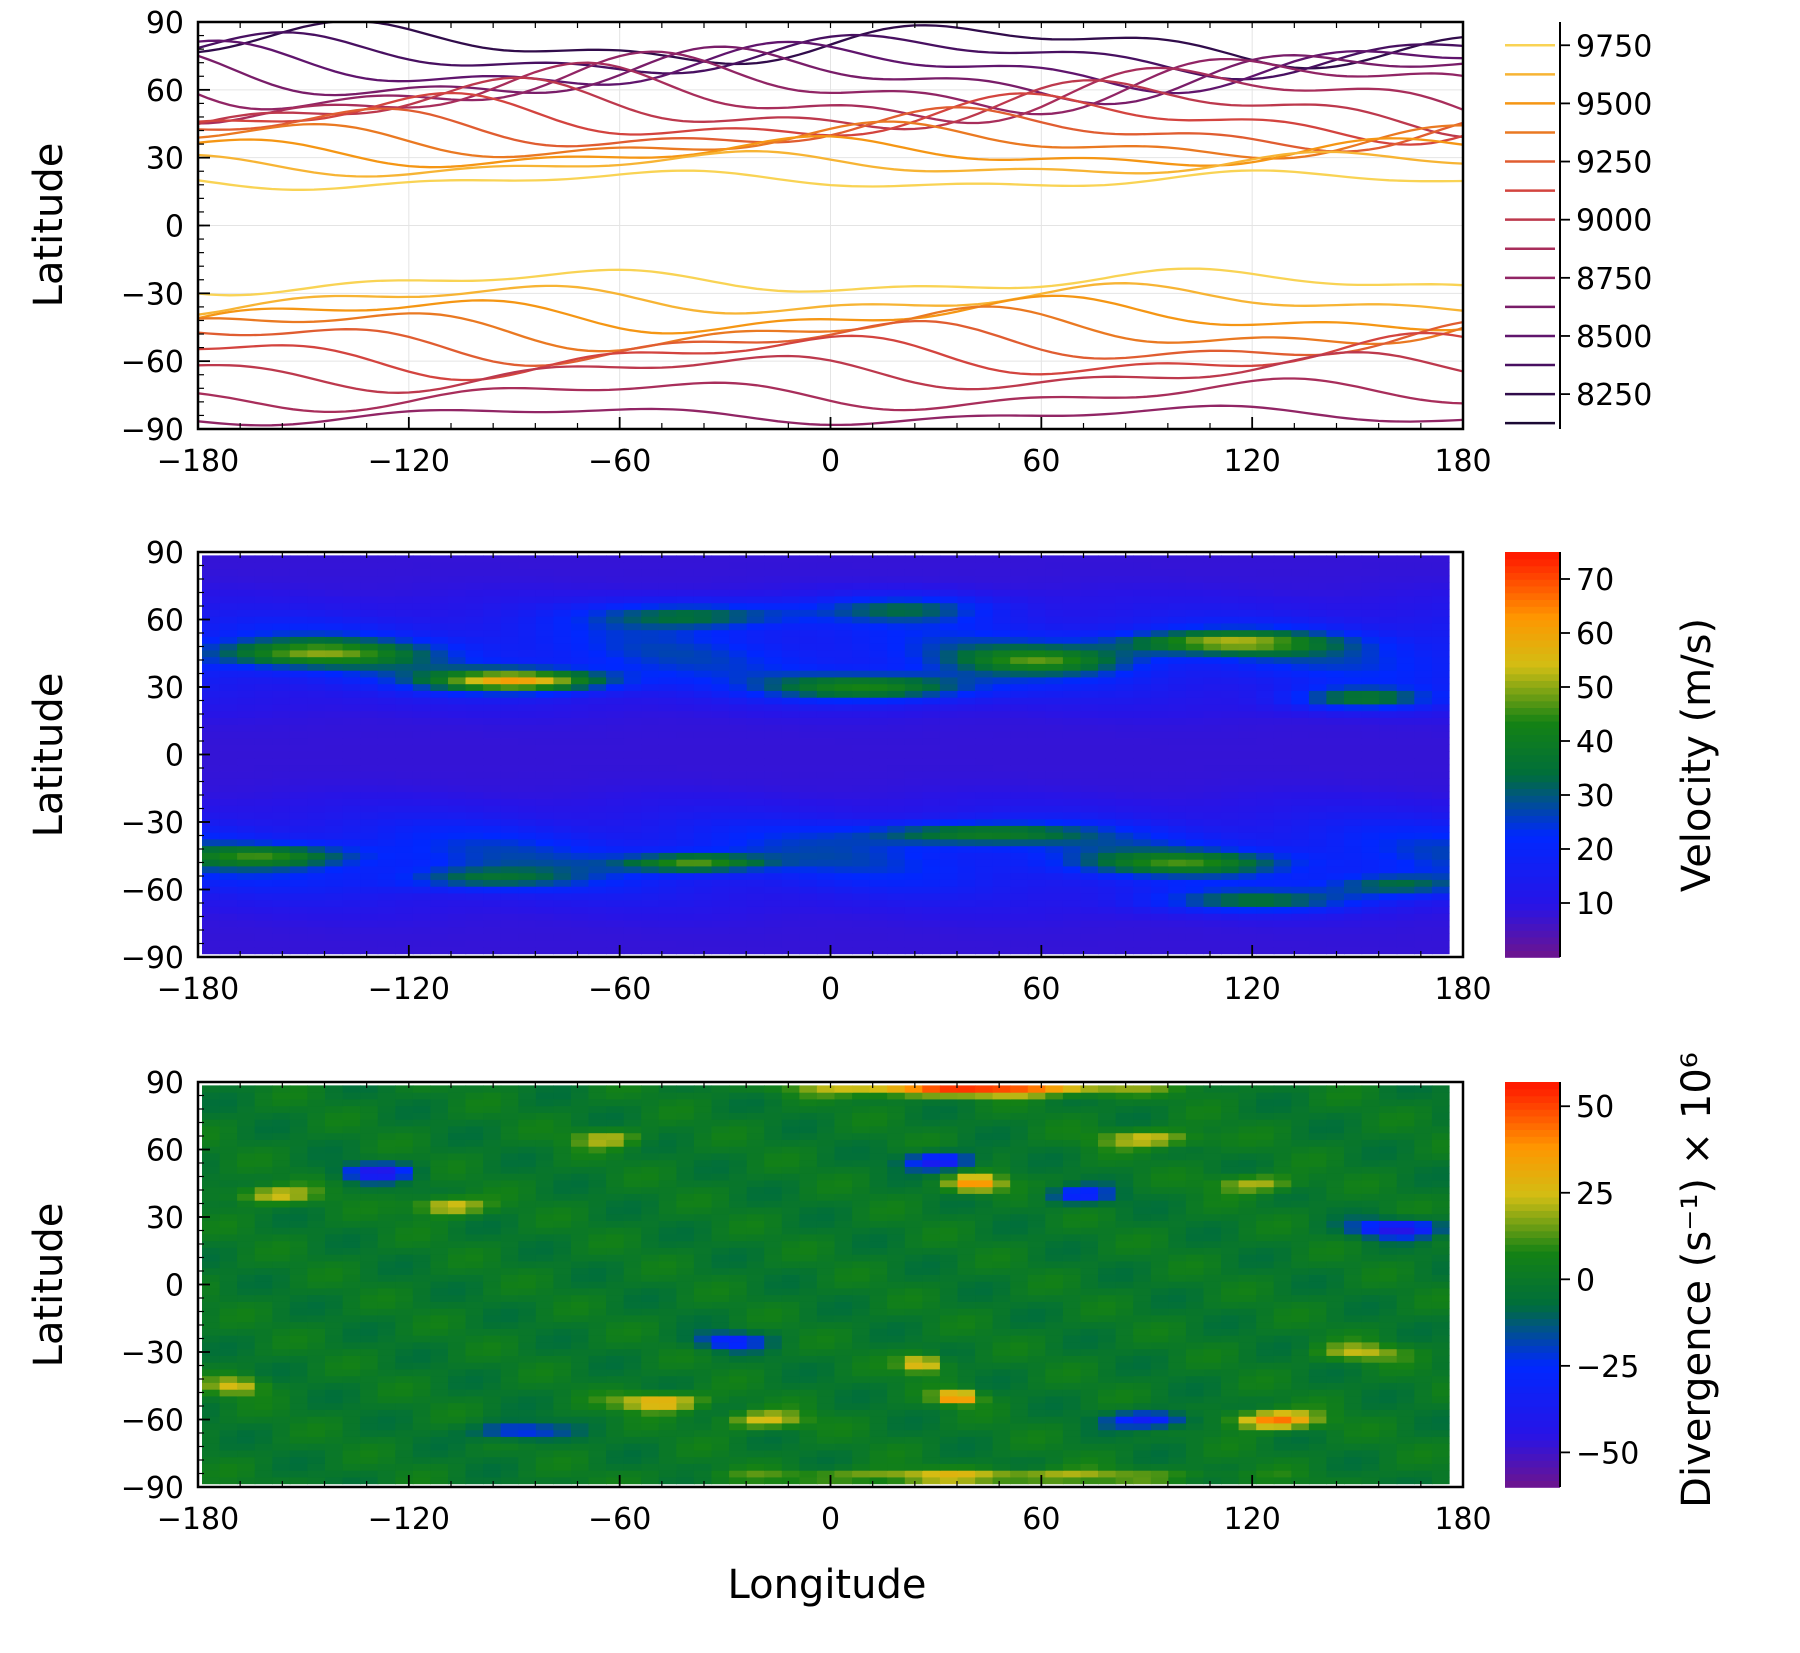 The height and width of the screenshot is (1653, 1800). Describe the element at coordinates (1252, 989) in the screenshot. I see `x-tick-label: 120` at that location.